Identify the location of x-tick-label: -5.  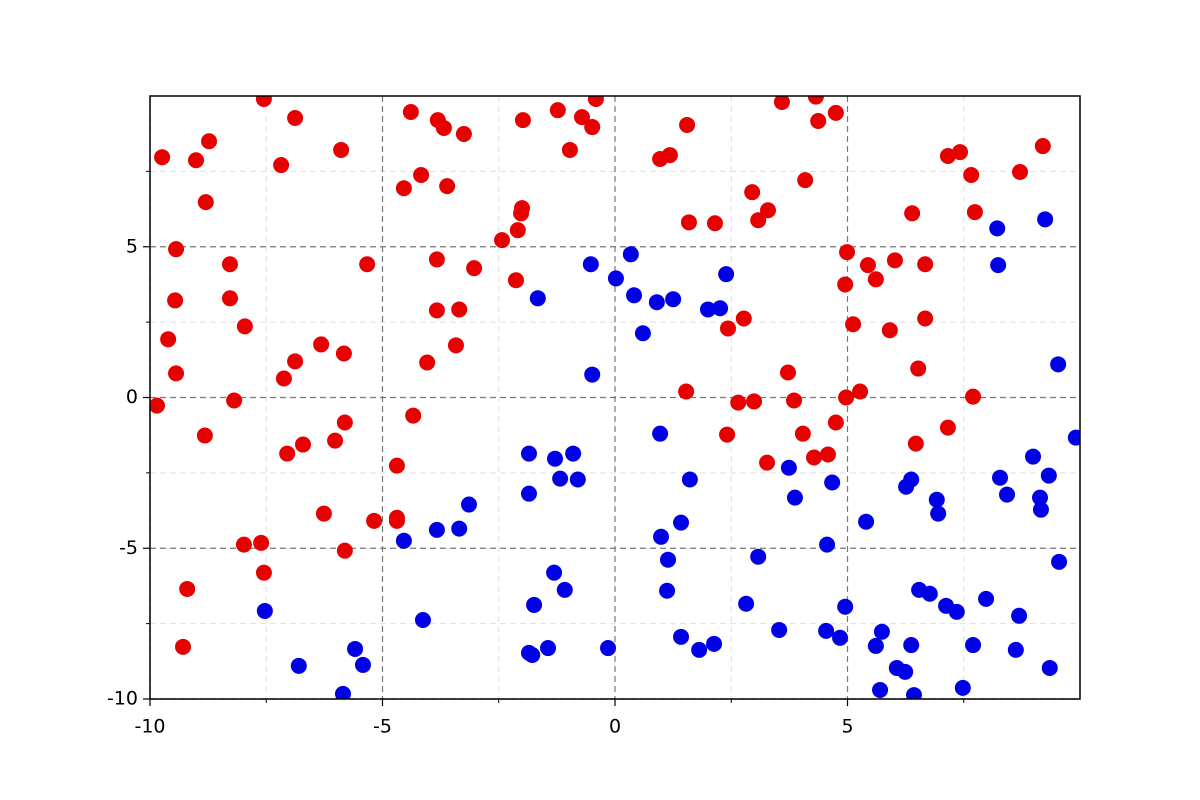
(382, 727).